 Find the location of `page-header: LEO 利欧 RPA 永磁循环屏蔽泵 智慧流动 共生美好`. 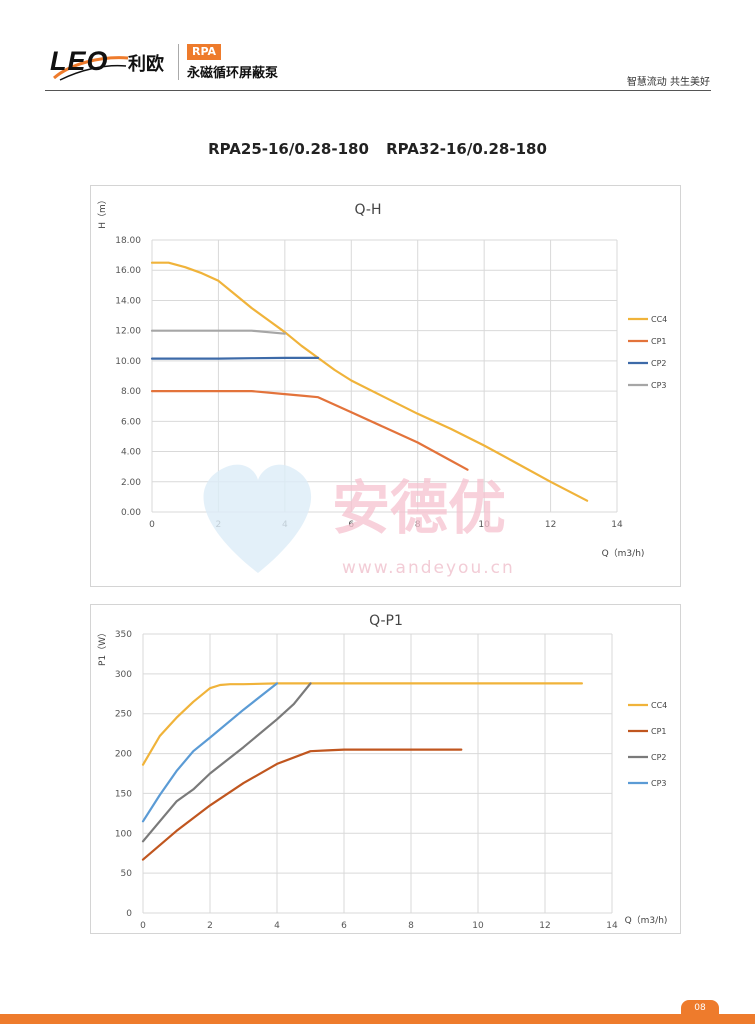

page-header: LEO 利欧 RPA 永磁循环屏蔽泵 智慧流动 共生美好 is located at coordinates (377, 50).